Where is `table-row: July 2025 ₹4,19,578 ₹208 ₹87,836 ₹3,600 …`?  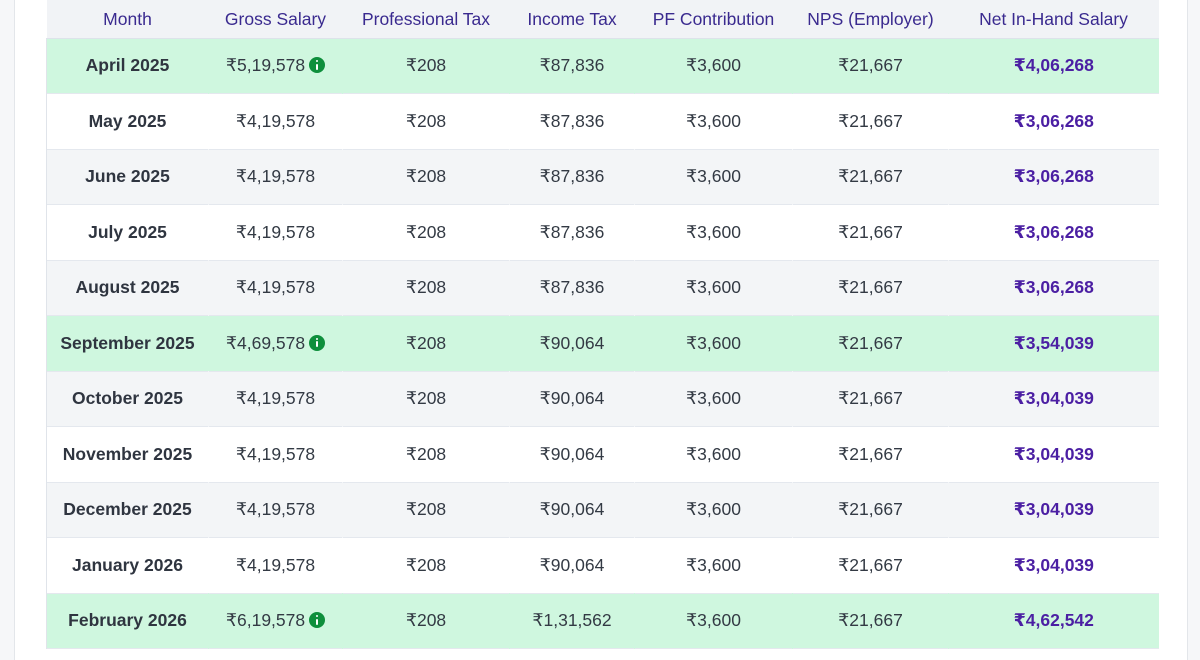 table-row: July 2025 ₹4,19,578 ₹208 ₹87,836 ₹3,600 … is located at coordinates (602, 232).